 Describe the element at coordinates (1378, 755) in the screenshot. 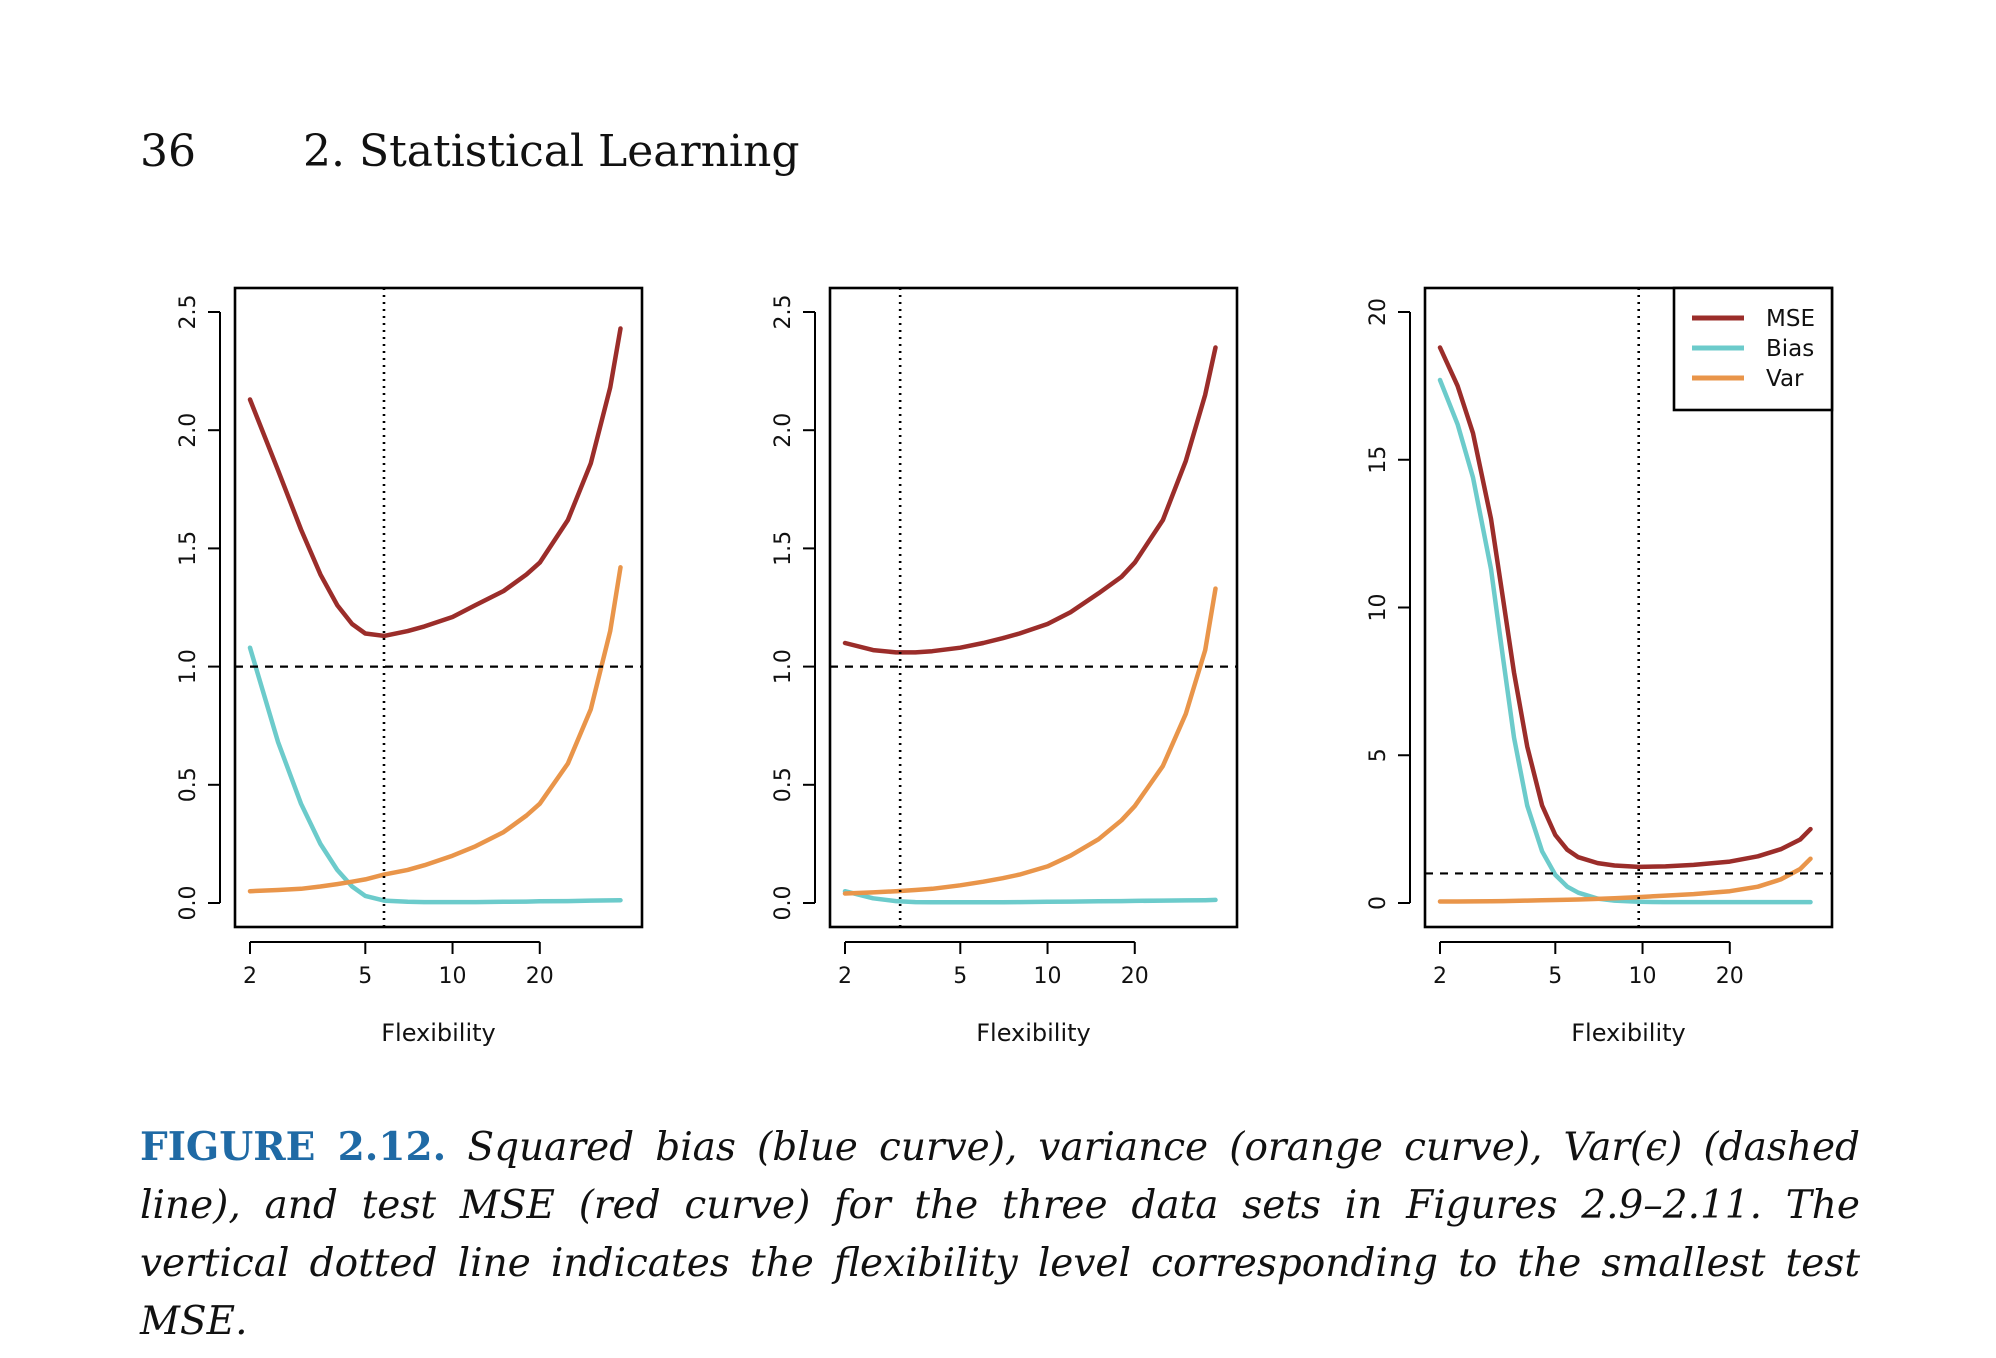

I see `y-tick-label: 5` at that location.